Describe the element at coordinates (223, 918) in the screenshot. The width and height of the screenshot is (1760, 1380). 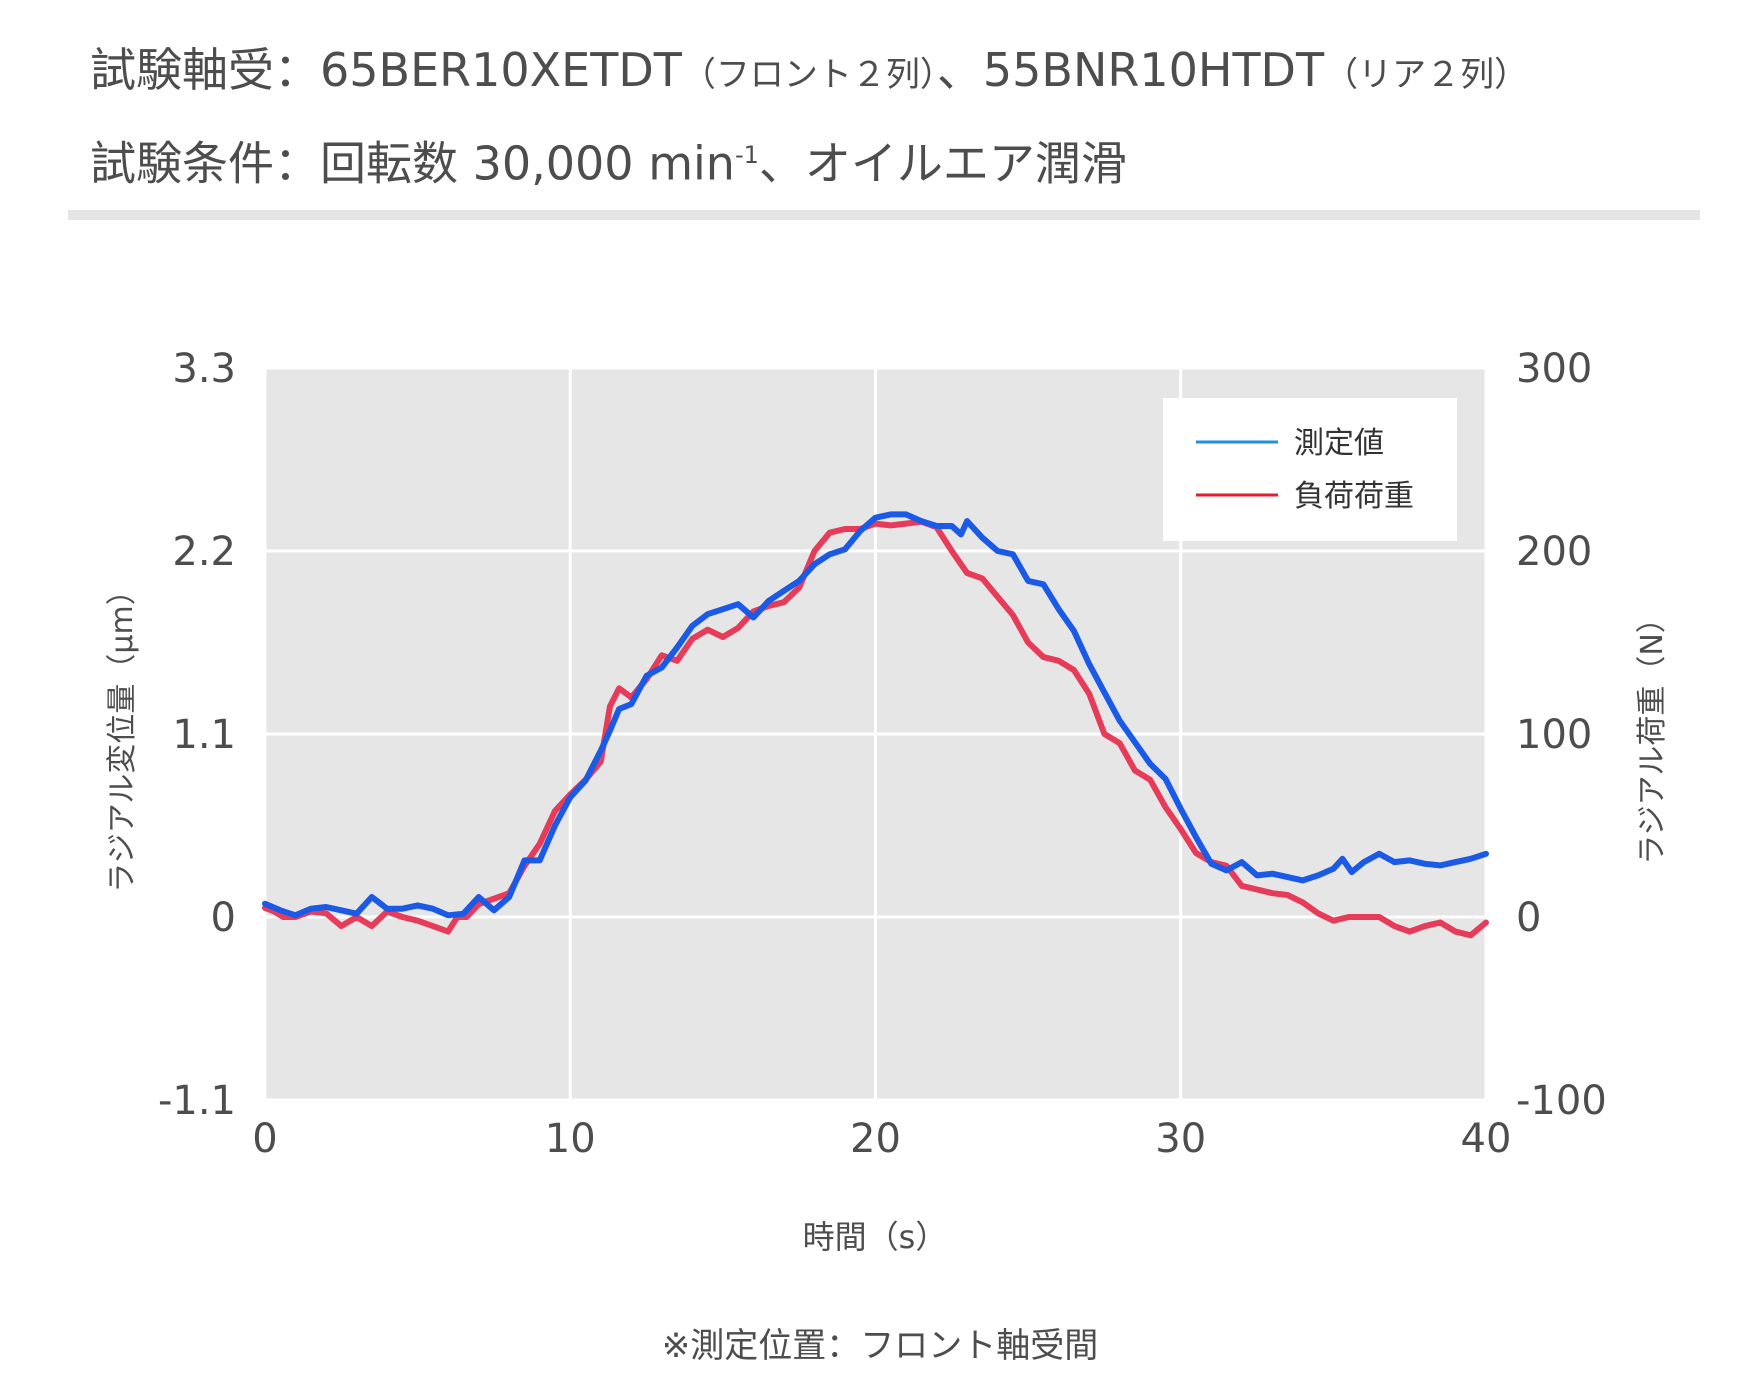
I see `y-left-tick-label: 0` at that location.